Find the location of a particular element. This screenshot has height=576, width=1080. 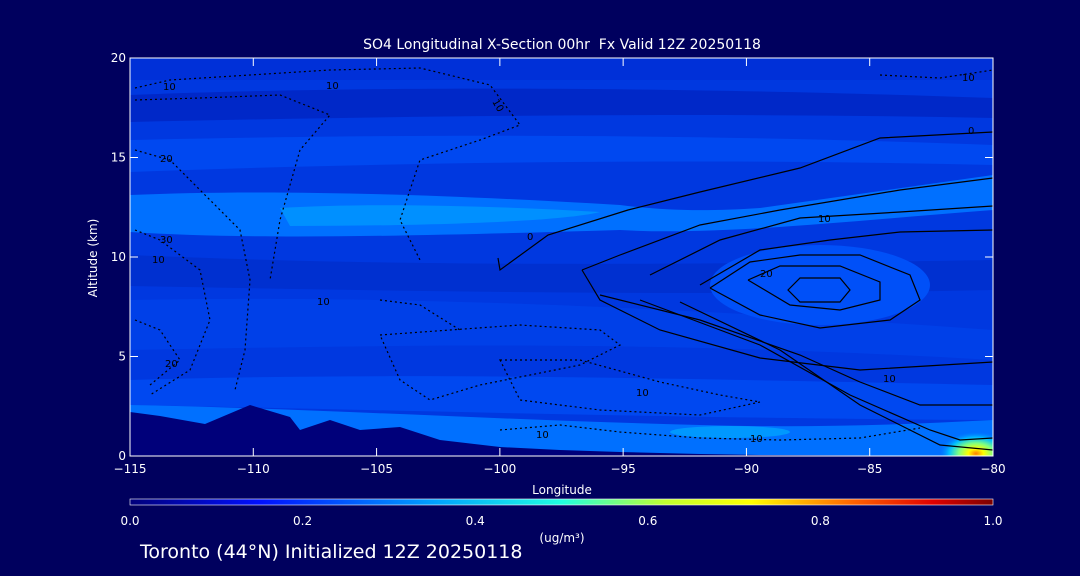

colorbar-frame is located at coordinates (561, 502).